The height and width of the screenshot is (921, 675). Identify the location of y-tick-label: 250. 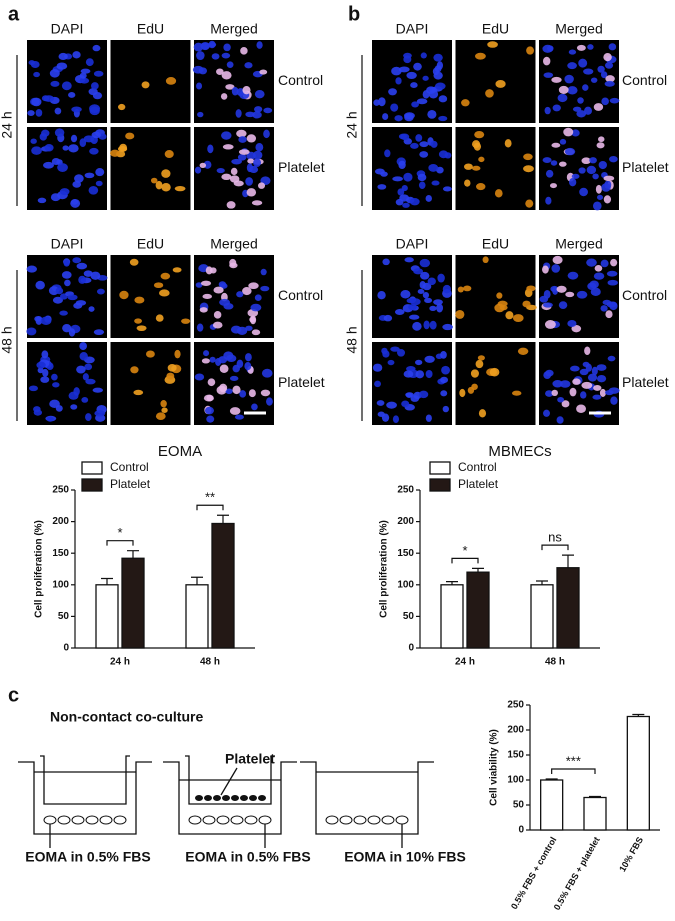
(515, 705).